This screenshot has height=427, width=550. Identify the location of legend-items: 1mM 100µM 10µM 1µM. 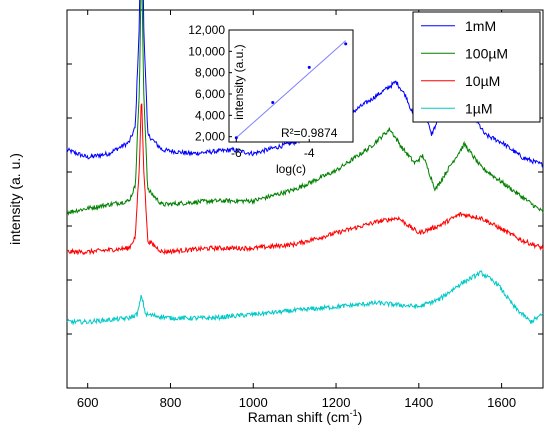
(464, 67).